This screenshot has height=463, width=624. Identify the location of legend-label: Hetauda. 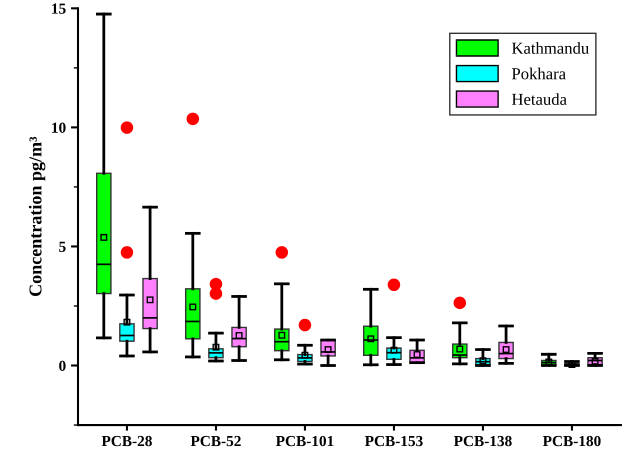
(539, 99).